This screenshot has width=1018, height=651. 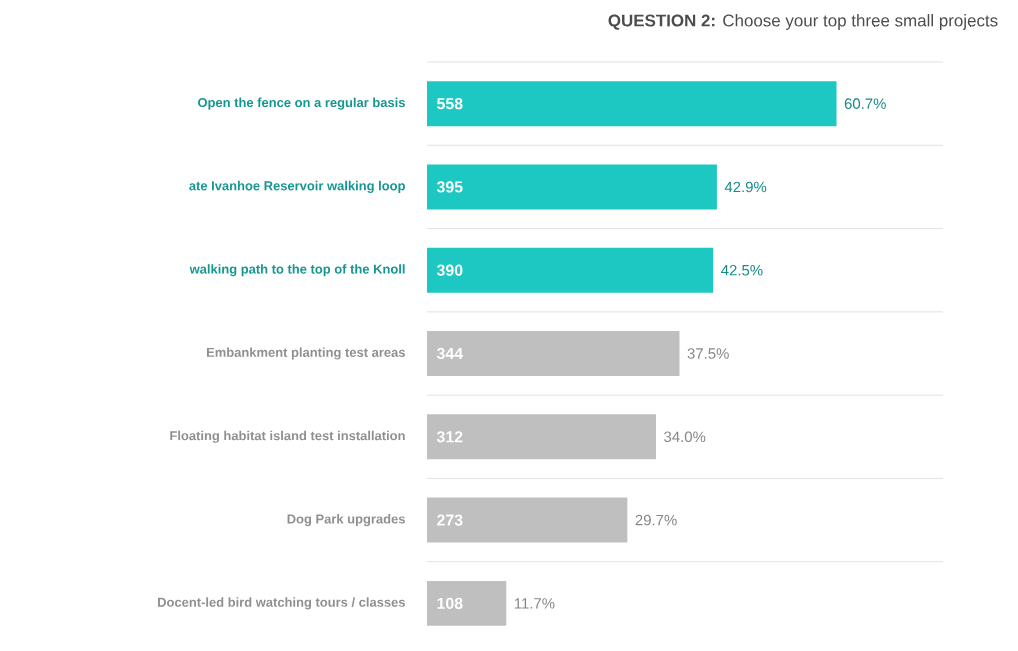 What do you see at coordinates (865, 103) in the screenshot?
I see `annotation: 60.7%` at bounding box center [865, 103].